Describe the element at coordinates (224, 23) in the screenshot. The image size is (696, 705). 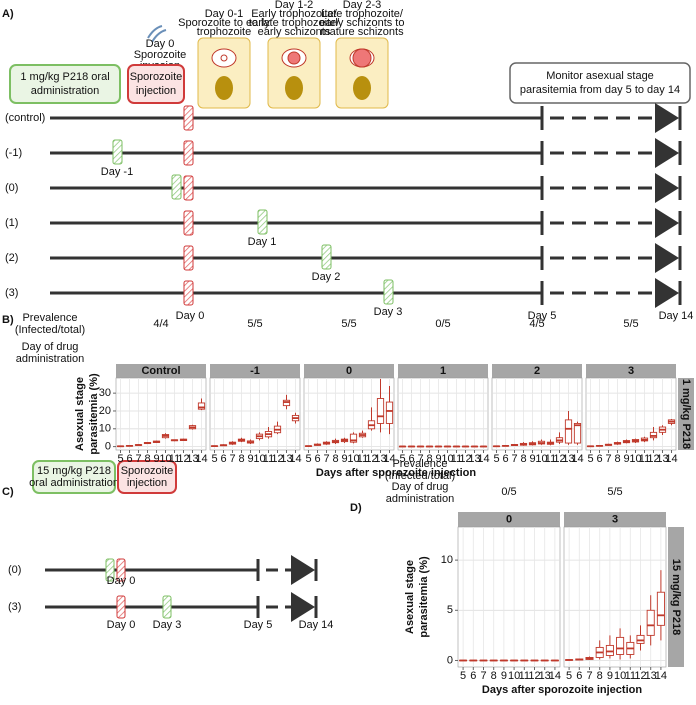
I see `stage-label: Sporozoite to early` at that location.